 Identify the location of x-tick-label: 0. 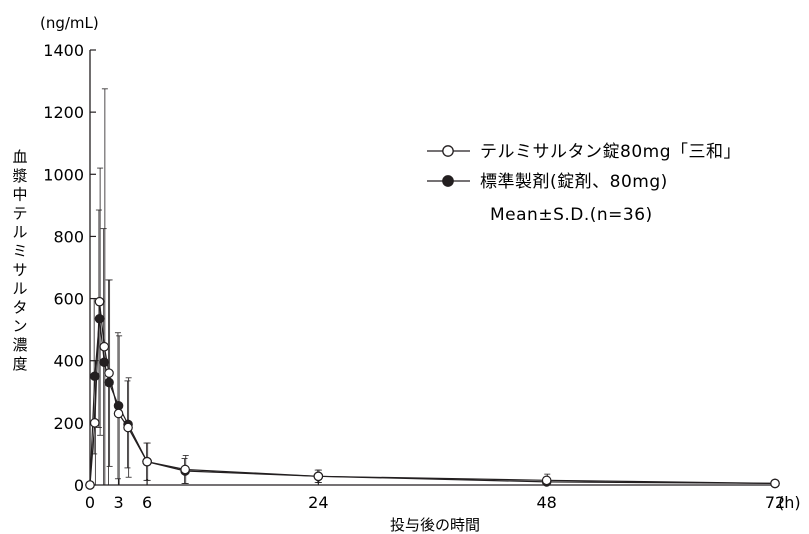
(90, 502).